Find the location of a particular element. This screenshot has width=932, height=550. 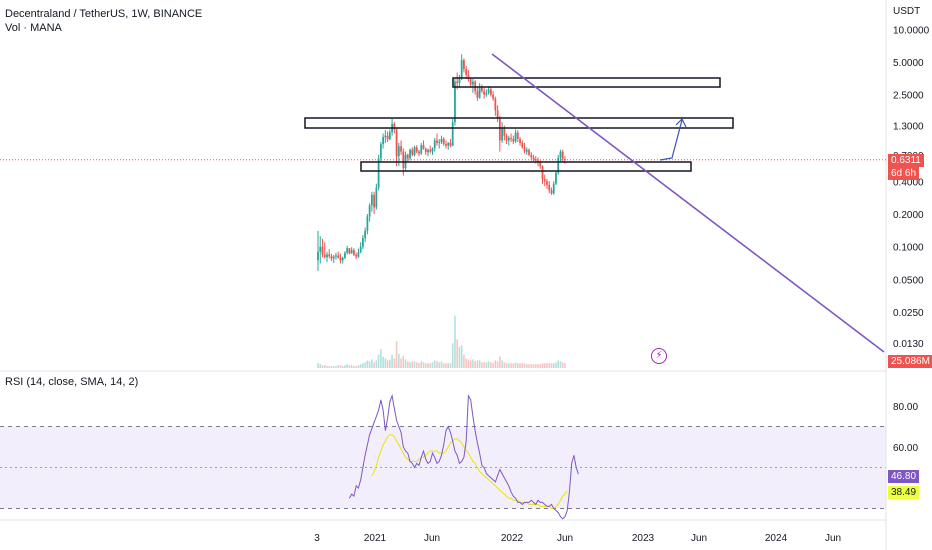

resistance-zone-upper is located at coordinates (519, 123).